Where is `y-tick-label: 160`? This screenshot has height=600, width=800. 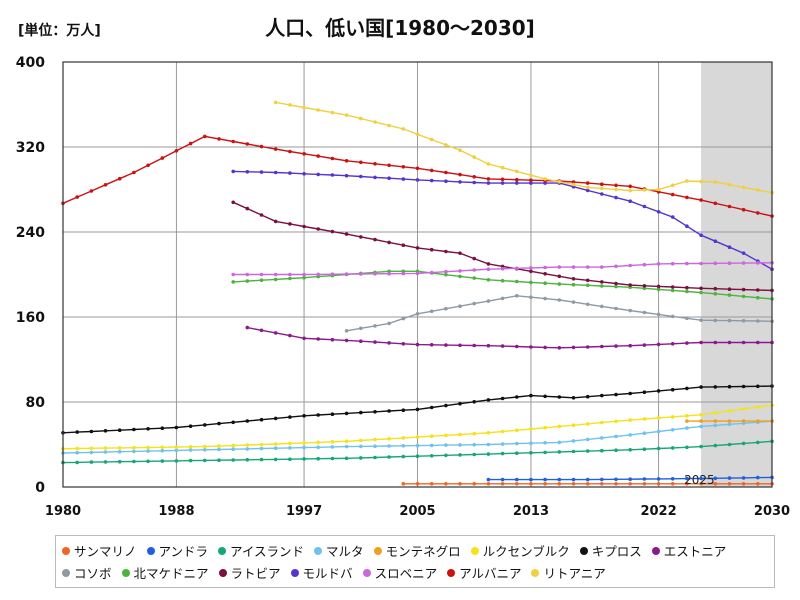 y-tick-label: 160 is located at coordinates (30, 318).